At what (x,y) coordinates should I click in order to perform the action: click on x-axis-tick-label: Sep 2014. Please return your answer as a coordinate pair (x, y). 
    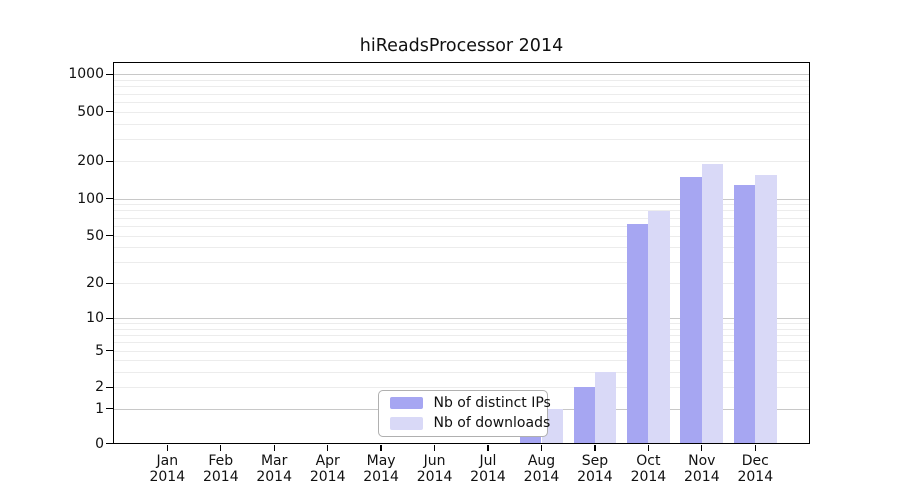
    Looking at the image, I should click on (595, 469).